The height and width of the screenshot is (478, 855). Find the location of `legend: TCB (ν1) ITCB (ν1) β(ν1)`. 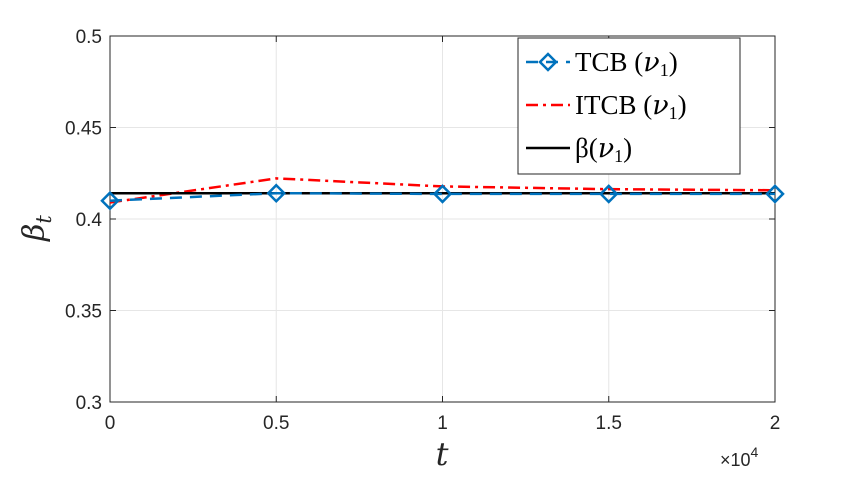

legend: TCB (ν1) ITCB (ν1) β(ν1) is located at coordinates (629, 106).